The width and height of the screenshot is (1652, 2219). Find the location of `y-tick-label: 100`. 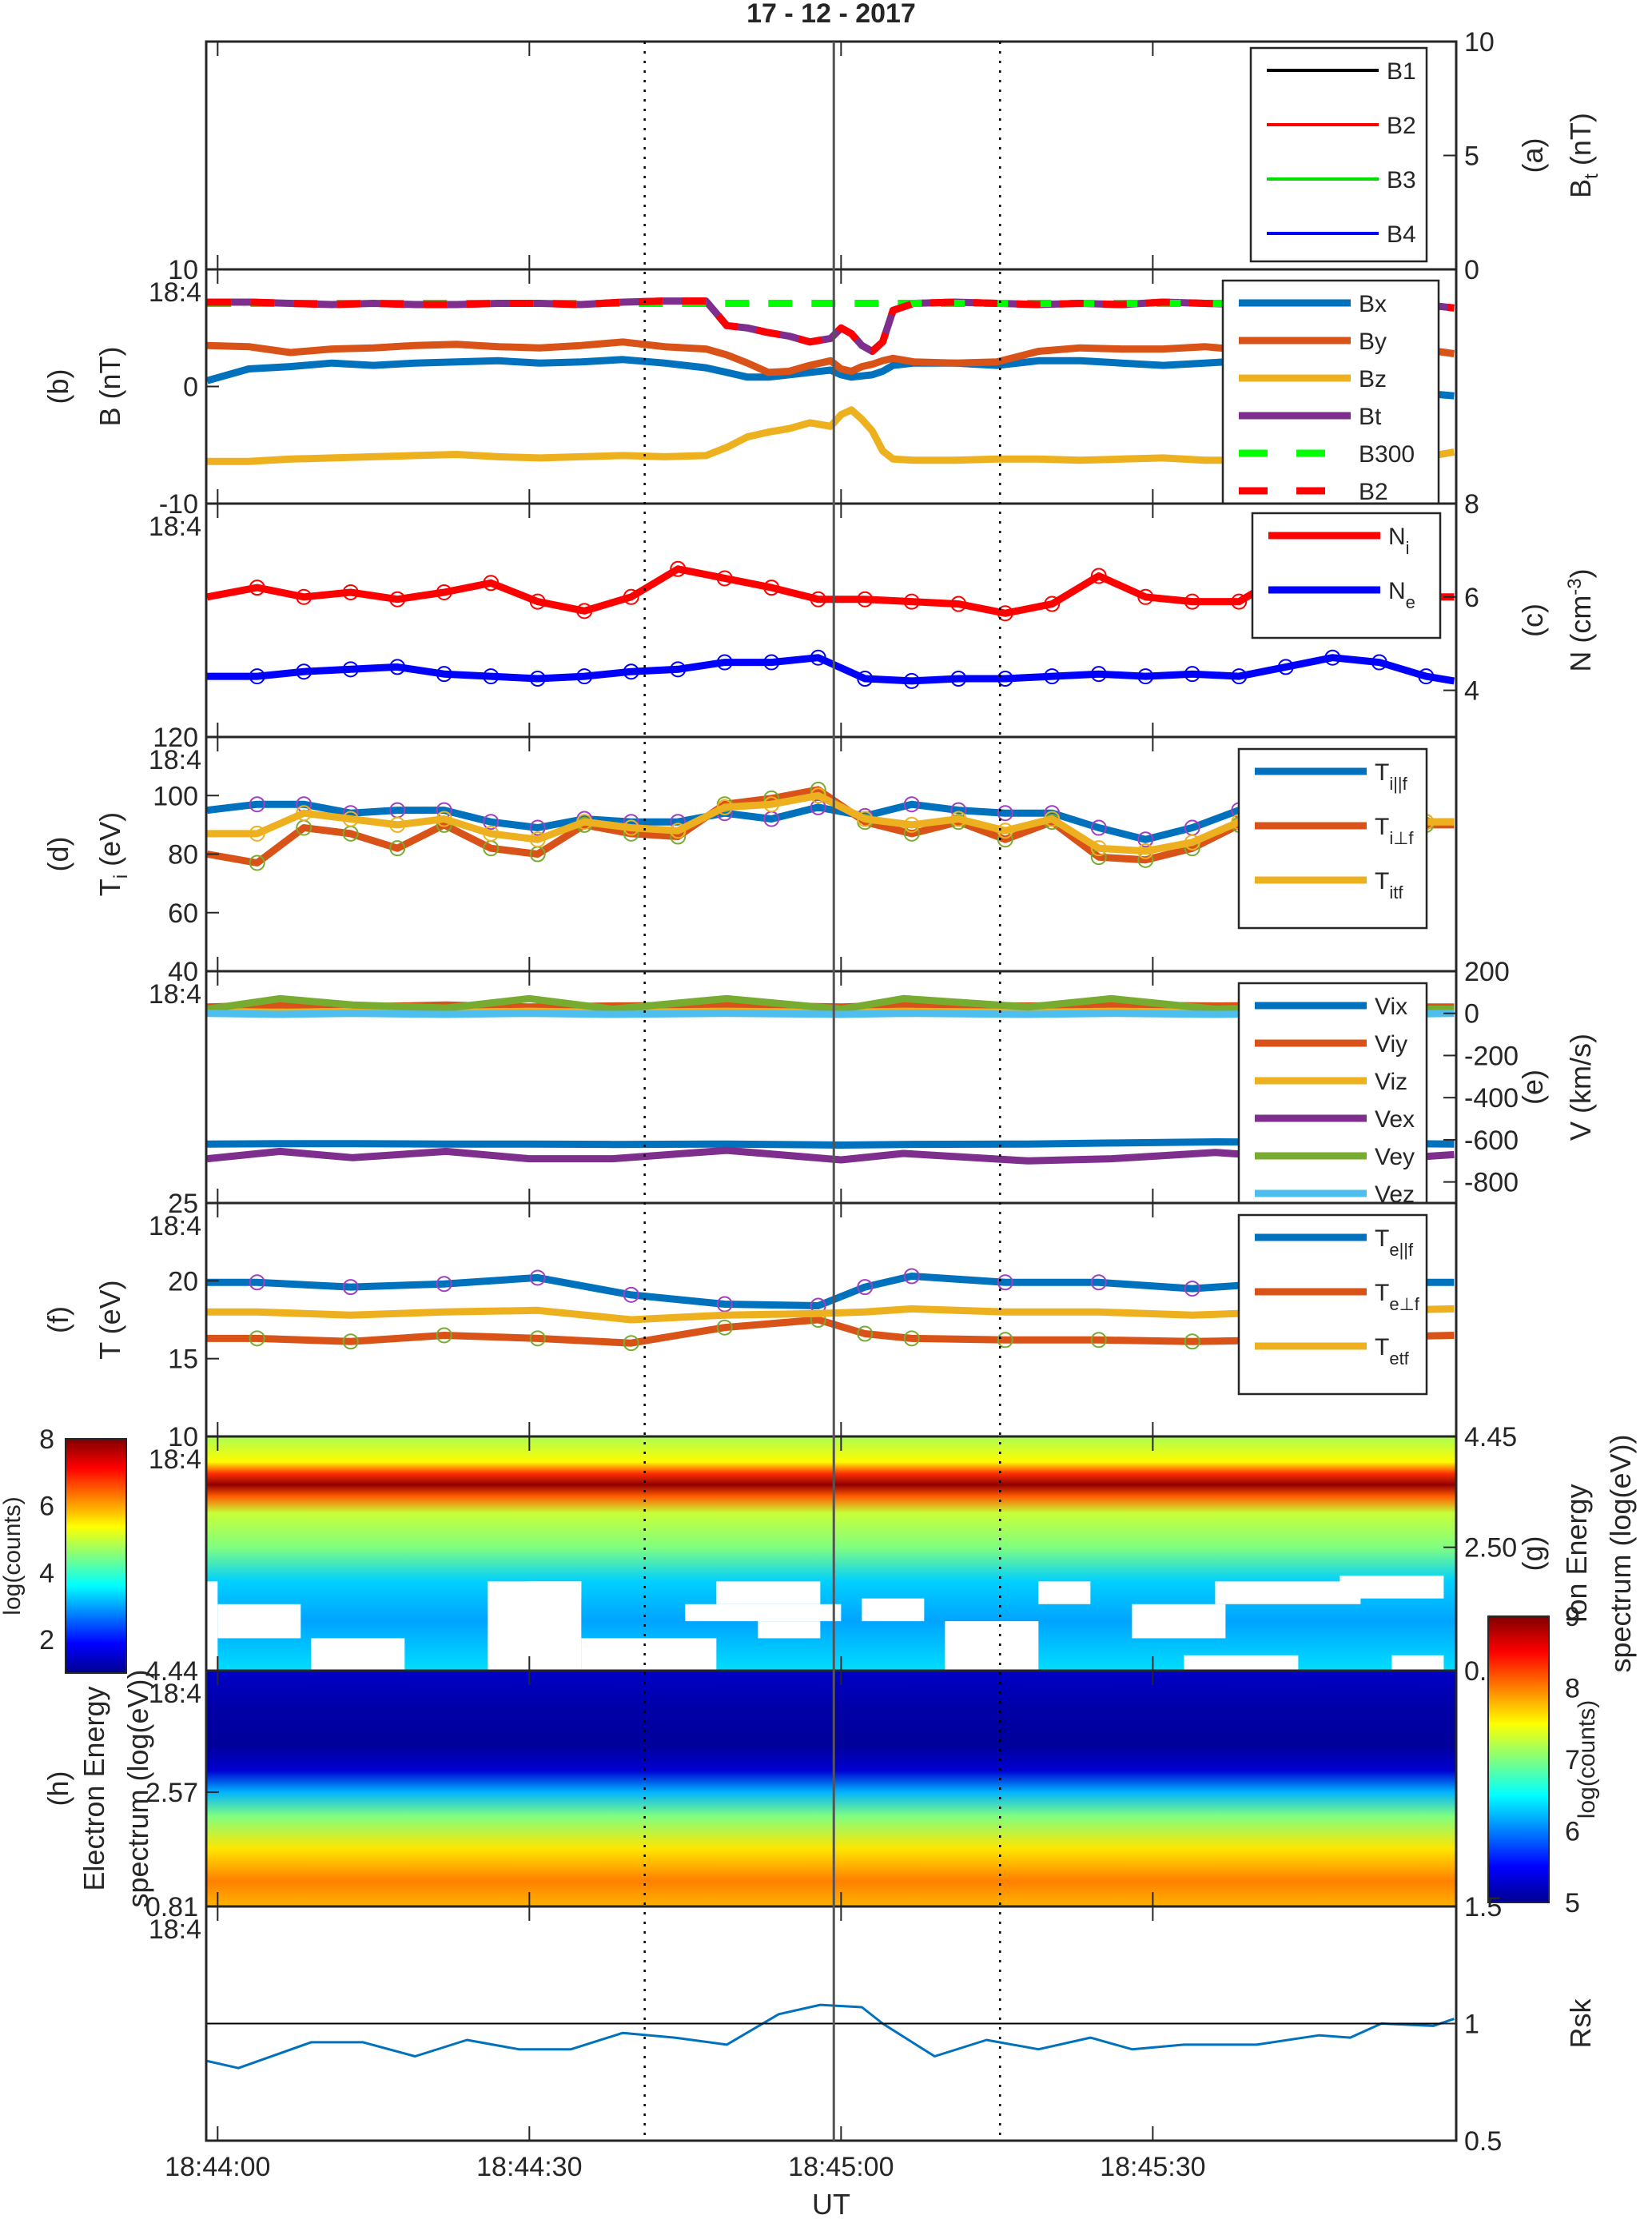

y-tick-label: 100 is located at coordinates (175, 796).